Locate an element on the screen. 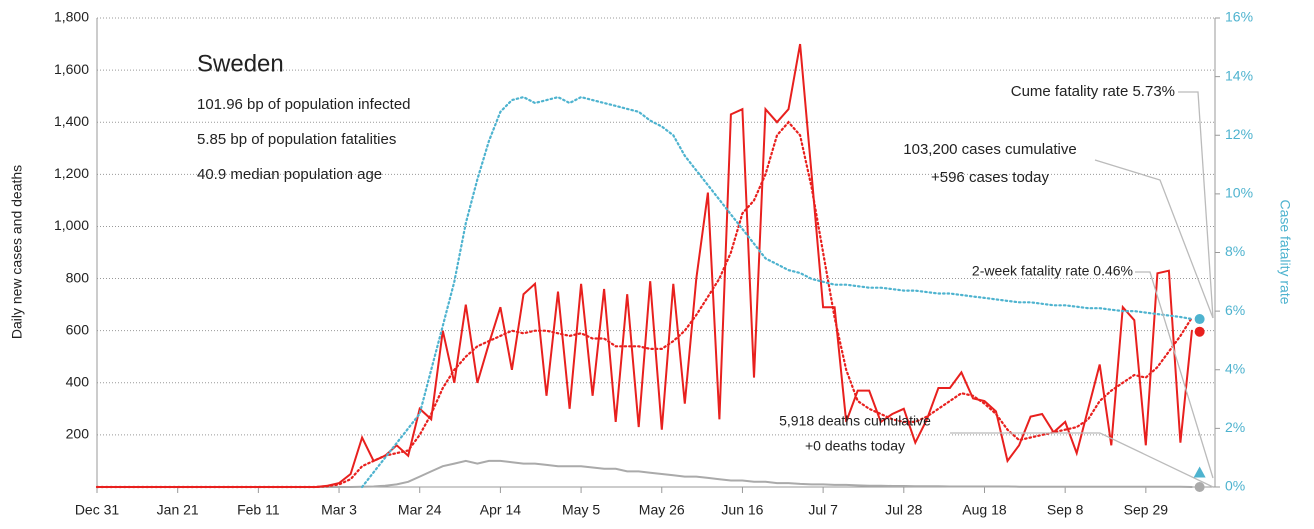 The height and width of the screenshot is (529, 1314). annotation: Cume fatality rate 5.73% is located at coordinates (1093, 91).